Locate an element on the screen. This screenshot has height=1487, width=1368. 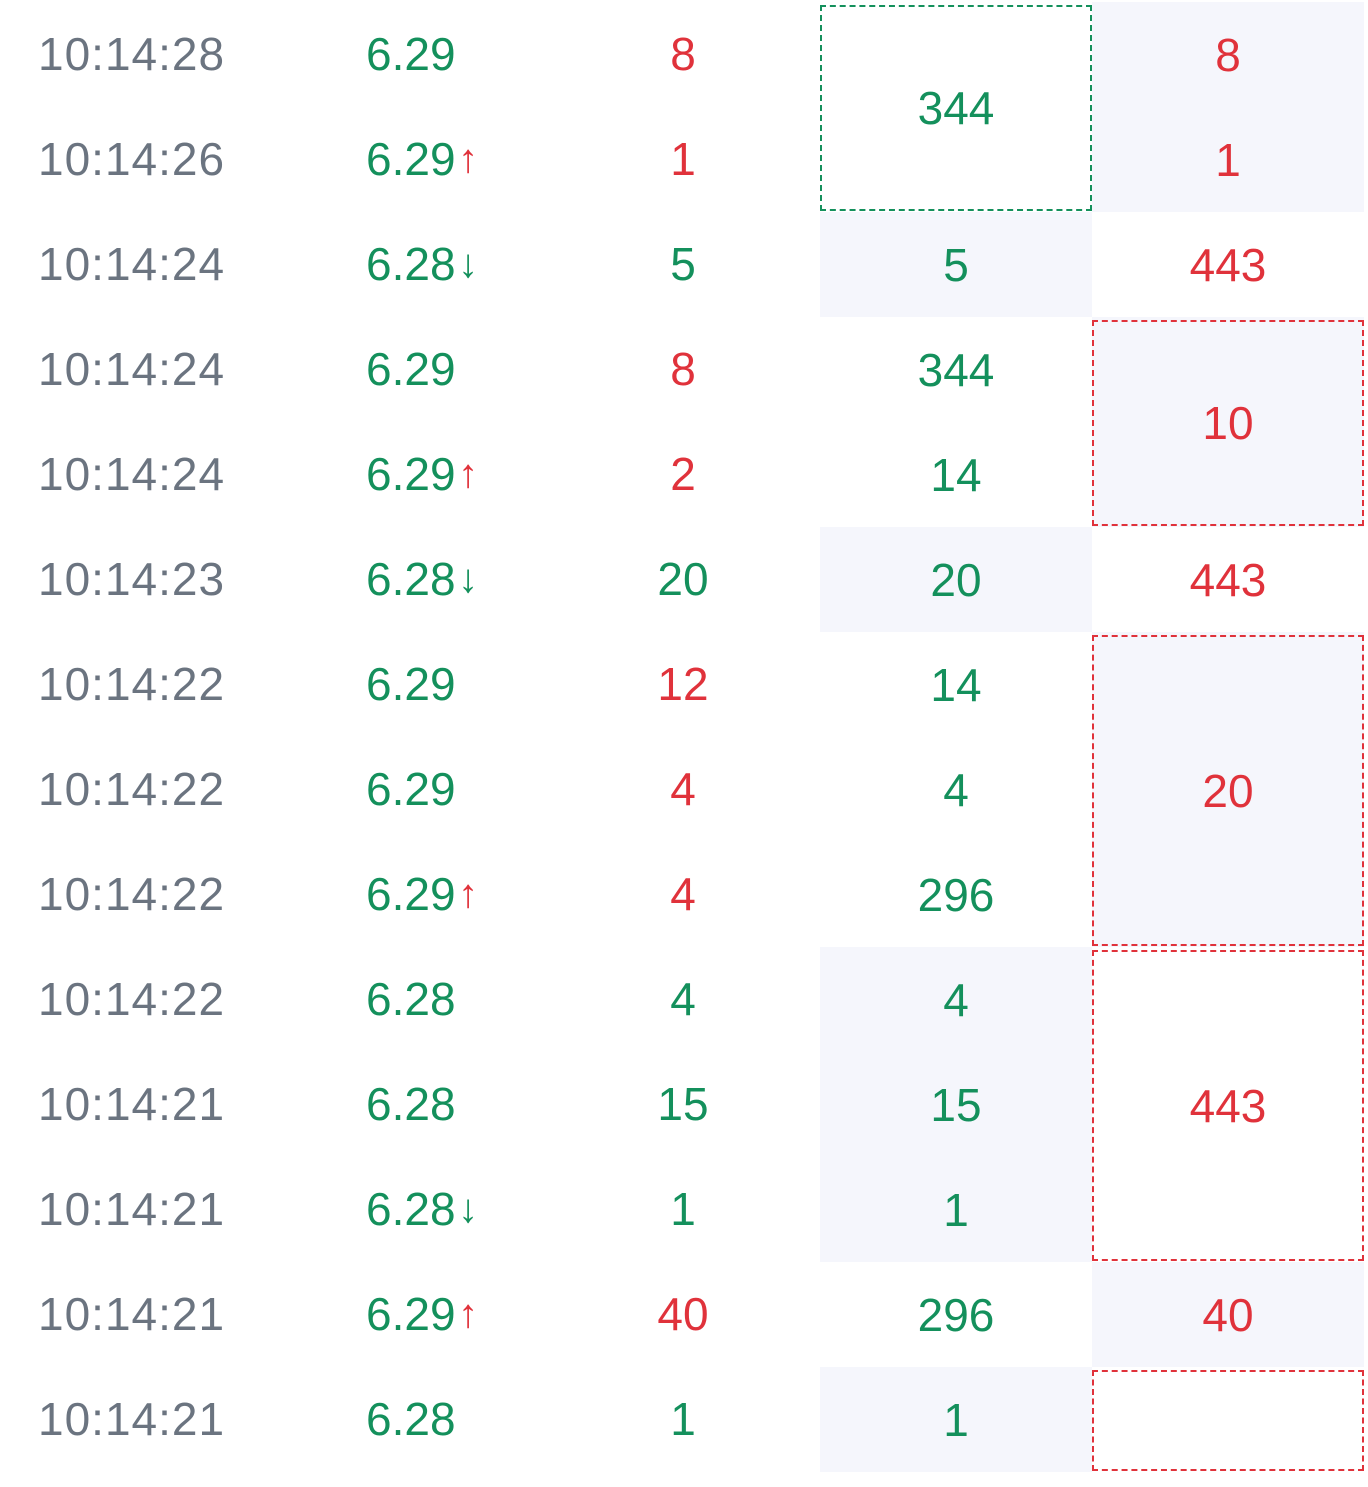
order-volume-cell: 20 is located at coordinates (956, 579).